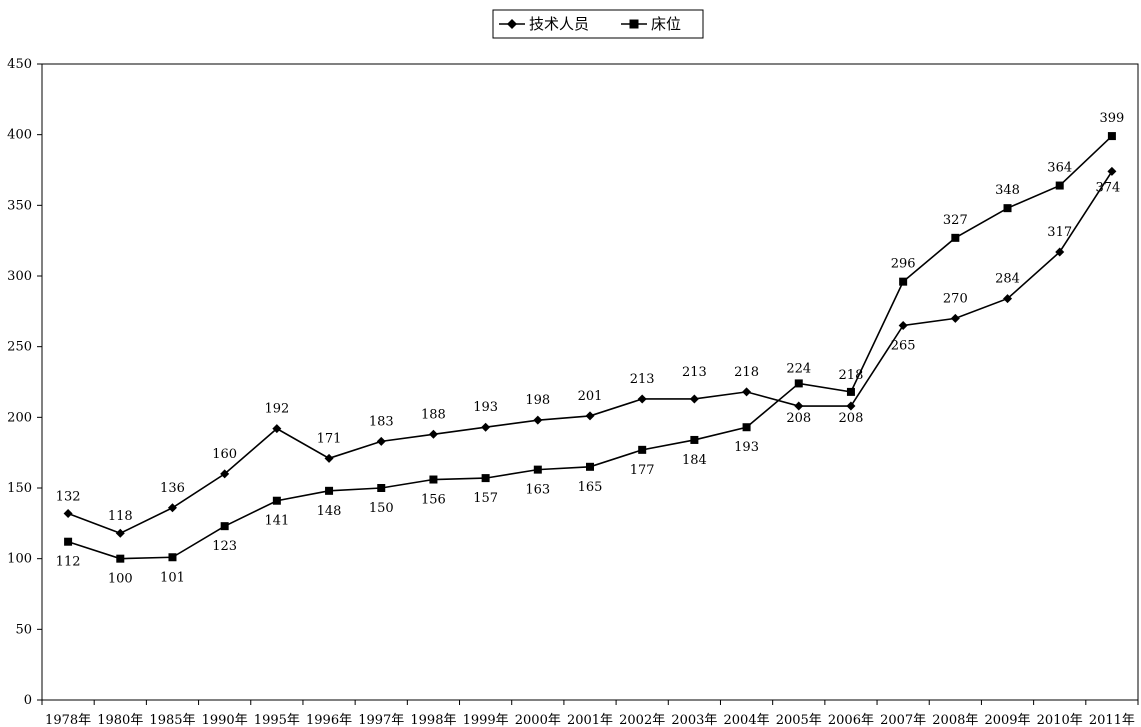  What do you see at coordinates (590, 396) in the screenshot?
I see `data-label: 201` at bounding box center [590, 396].